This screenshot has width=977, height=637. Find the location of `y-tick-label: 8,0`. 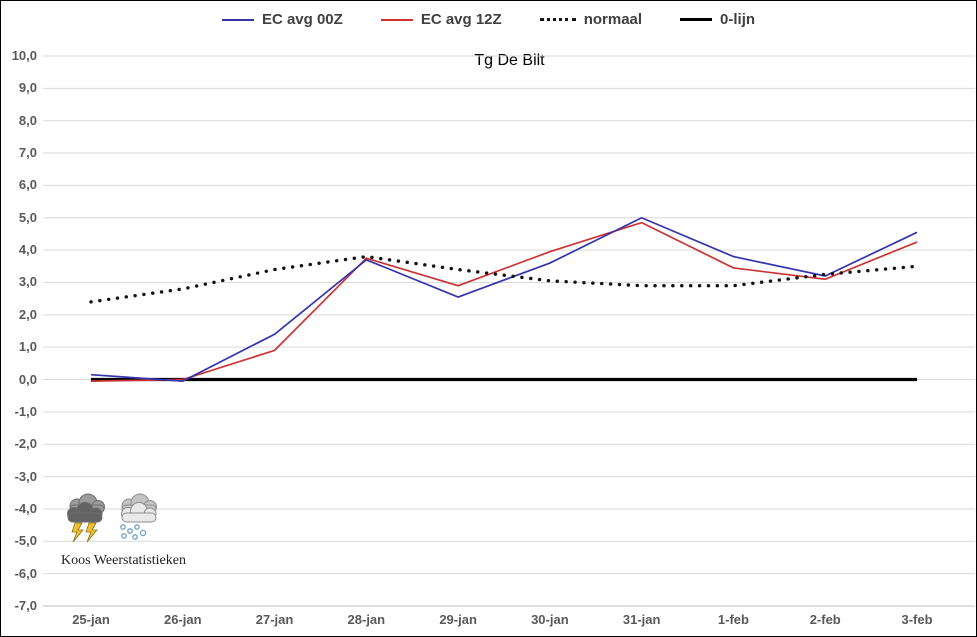

y-tick-label: 8,0 is located at coordinates (27, 120).